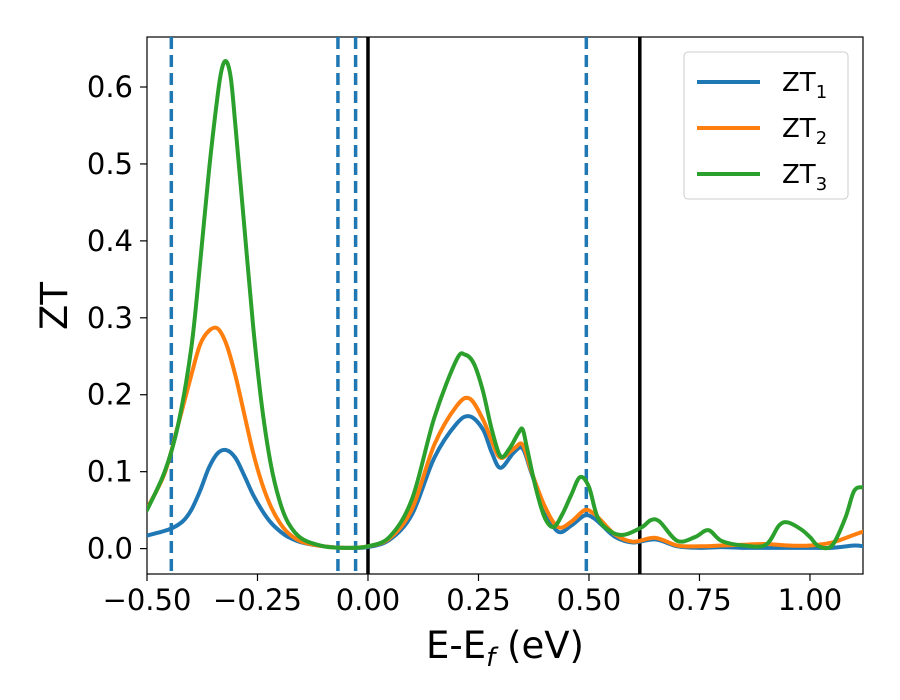 This screenshot has width=900, height=700. What do you see at coordinates (110, 164) in the screenshot?
I see `y-tick-label: 0.5` at bounding box center [110, 164].